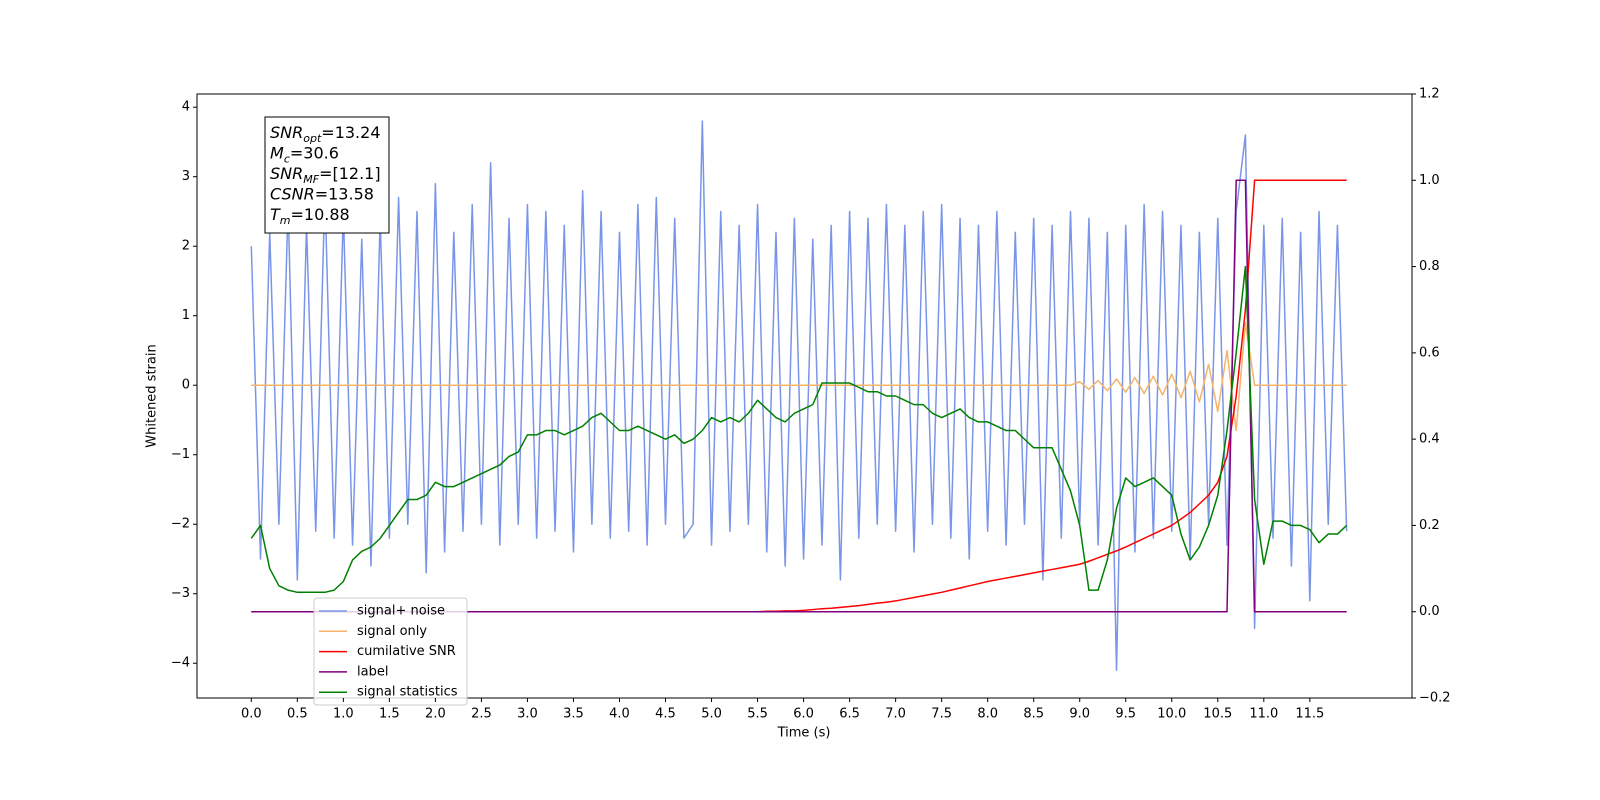  What do you see at coordinates (711, 714) in the screenshot?
I see `x-tick-label: 5.0` at bounding box center [711, 714].